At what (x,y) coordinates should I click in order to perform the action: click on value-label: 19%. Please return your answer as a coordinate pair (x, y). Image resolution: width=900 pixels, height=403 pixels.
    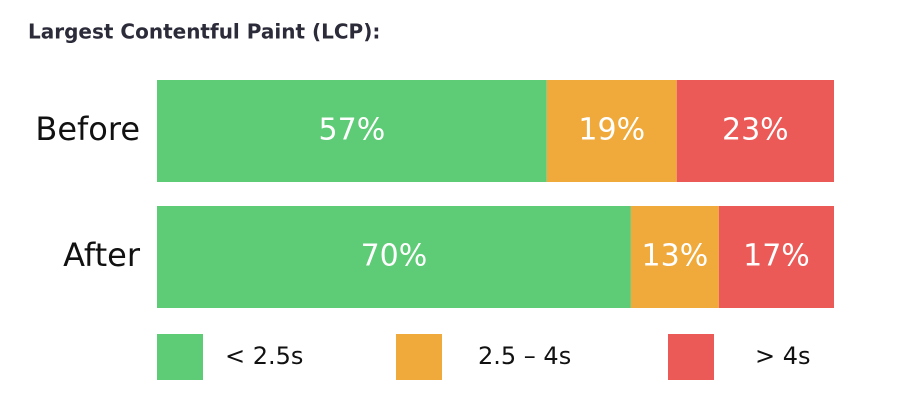
    Looking at the image, I should click on (611, 130).